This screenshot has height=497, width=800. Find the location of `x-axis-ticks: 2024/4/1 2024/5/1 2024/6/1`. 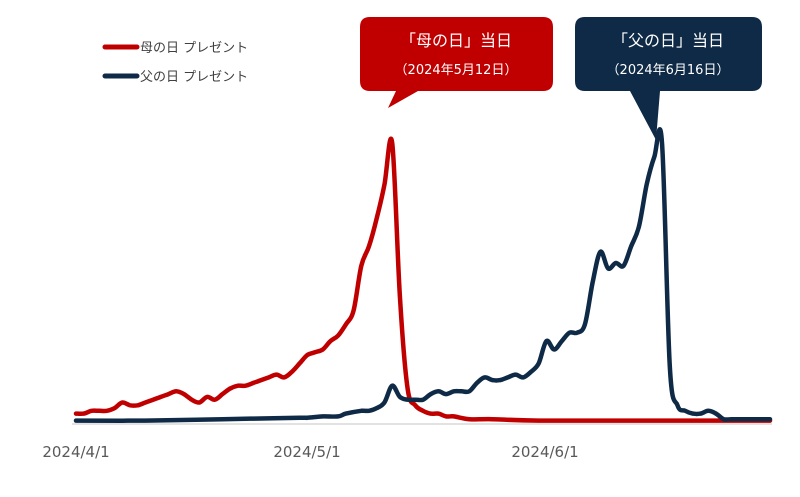

x-axis-ticks: 2024/4/1 2024/5/1 2024/6/1 is located at coordinates (310, 452).